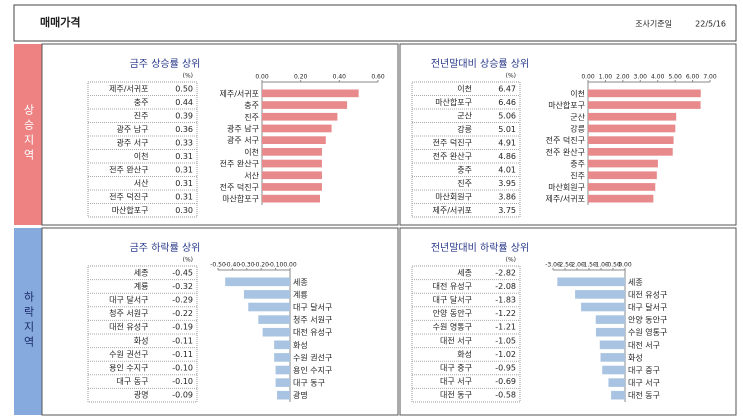 This screenshot has height=419, width=743. I want to click on section-label-bg, so click(28, 321).